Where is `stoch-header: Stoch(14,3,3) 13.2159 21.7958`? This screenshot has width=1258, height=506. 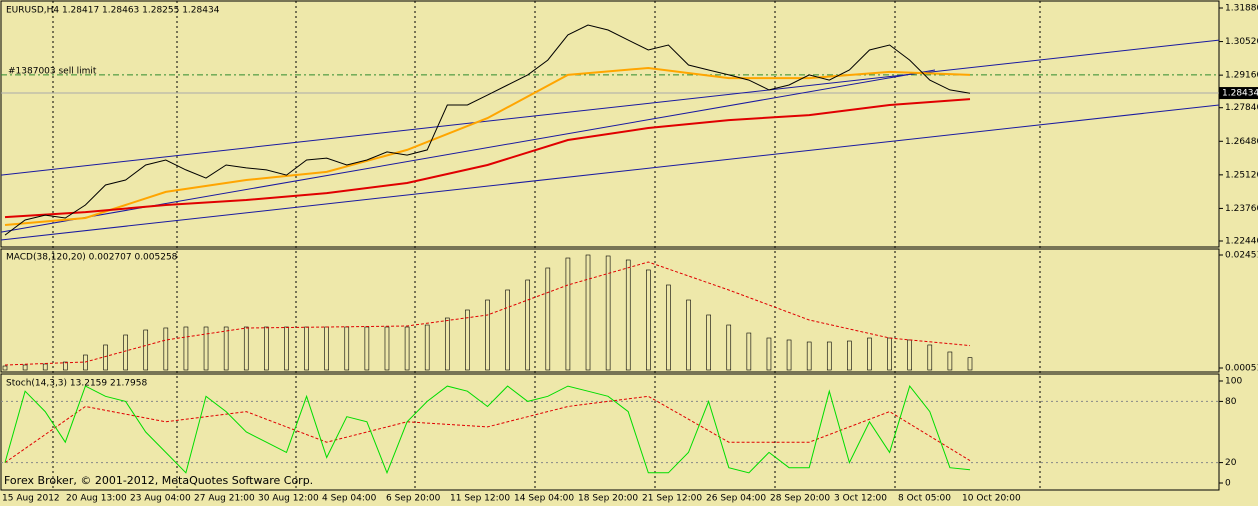 stoch-header: Stoch(14,3,3) 13.2159 21.7958 is located at coordinates (76, 384).